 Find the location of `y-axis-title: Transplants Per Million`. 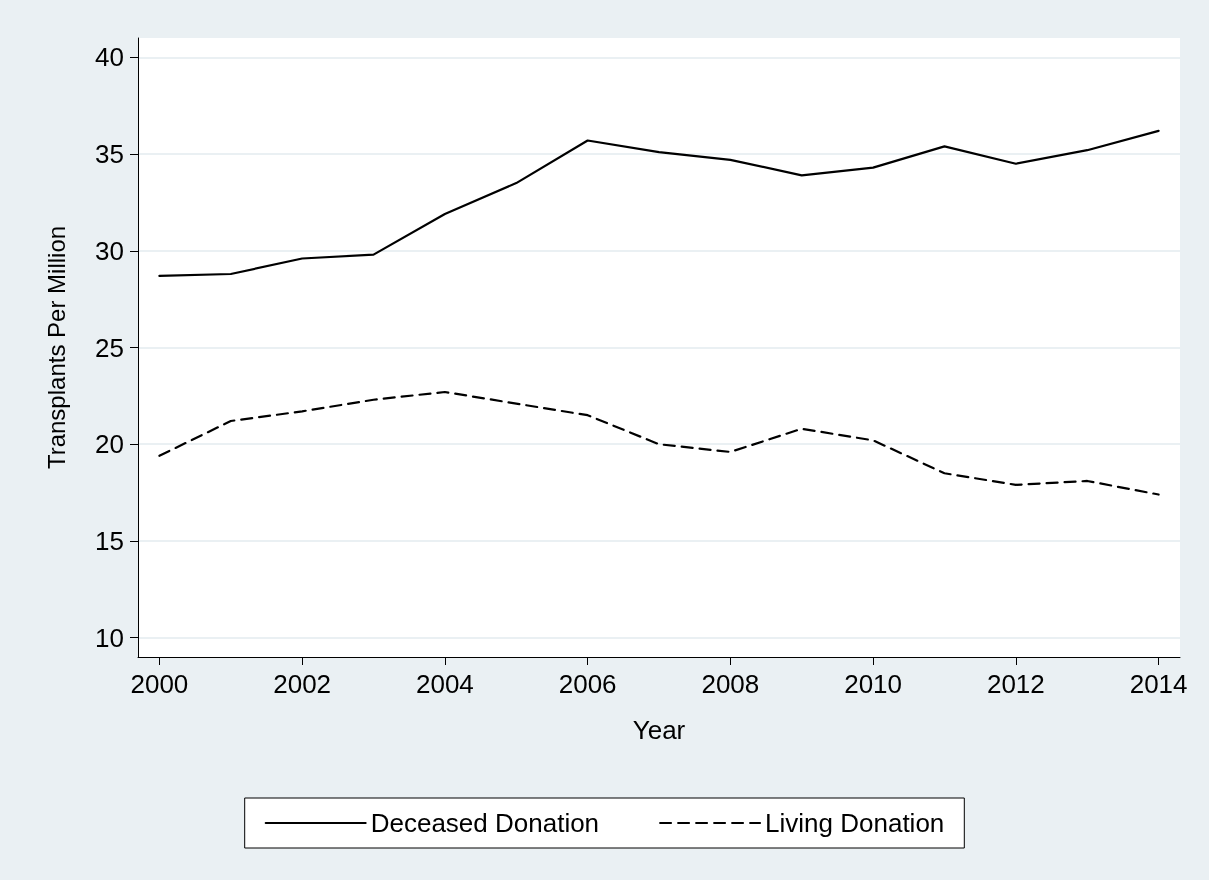

y-axis-title: Transplants Per Million is located at coordinates (56, 347).